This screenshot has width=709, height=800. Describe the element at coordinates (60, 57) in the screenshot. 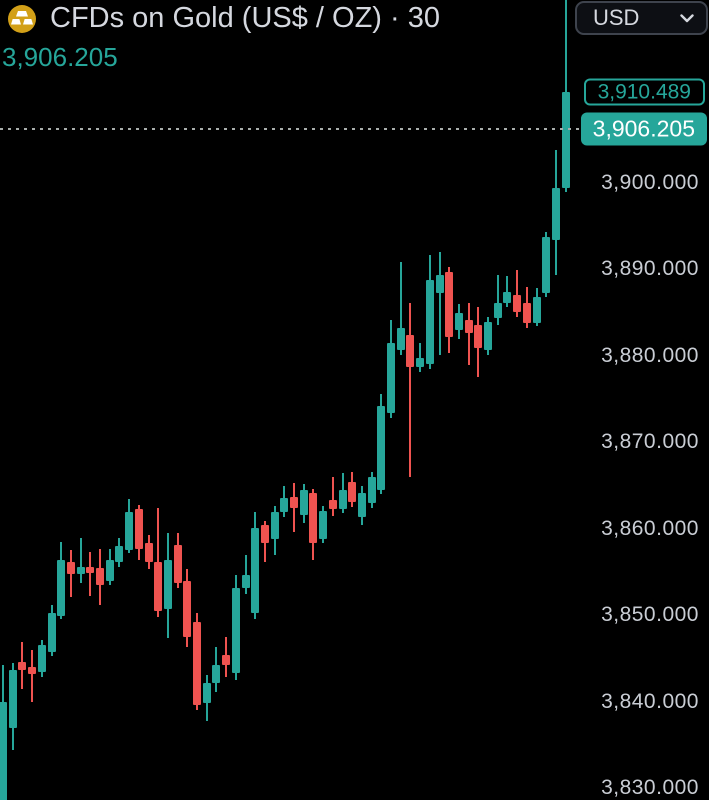

I see `header-current-price: 3,906.205` at that location.